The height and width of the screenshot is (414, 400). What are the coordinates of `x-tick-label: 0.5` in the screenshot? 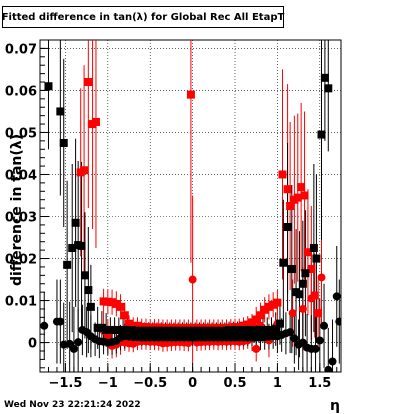 It's located at (234, 383).